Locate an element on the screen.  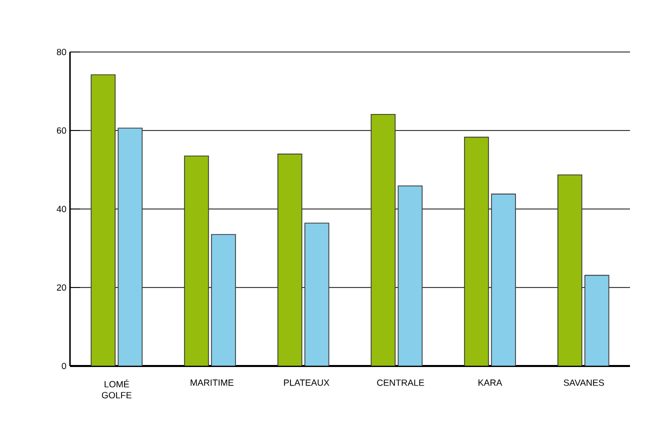
x-tick-label: LOMÉ GOLFE is located at coordinates (117, 389).